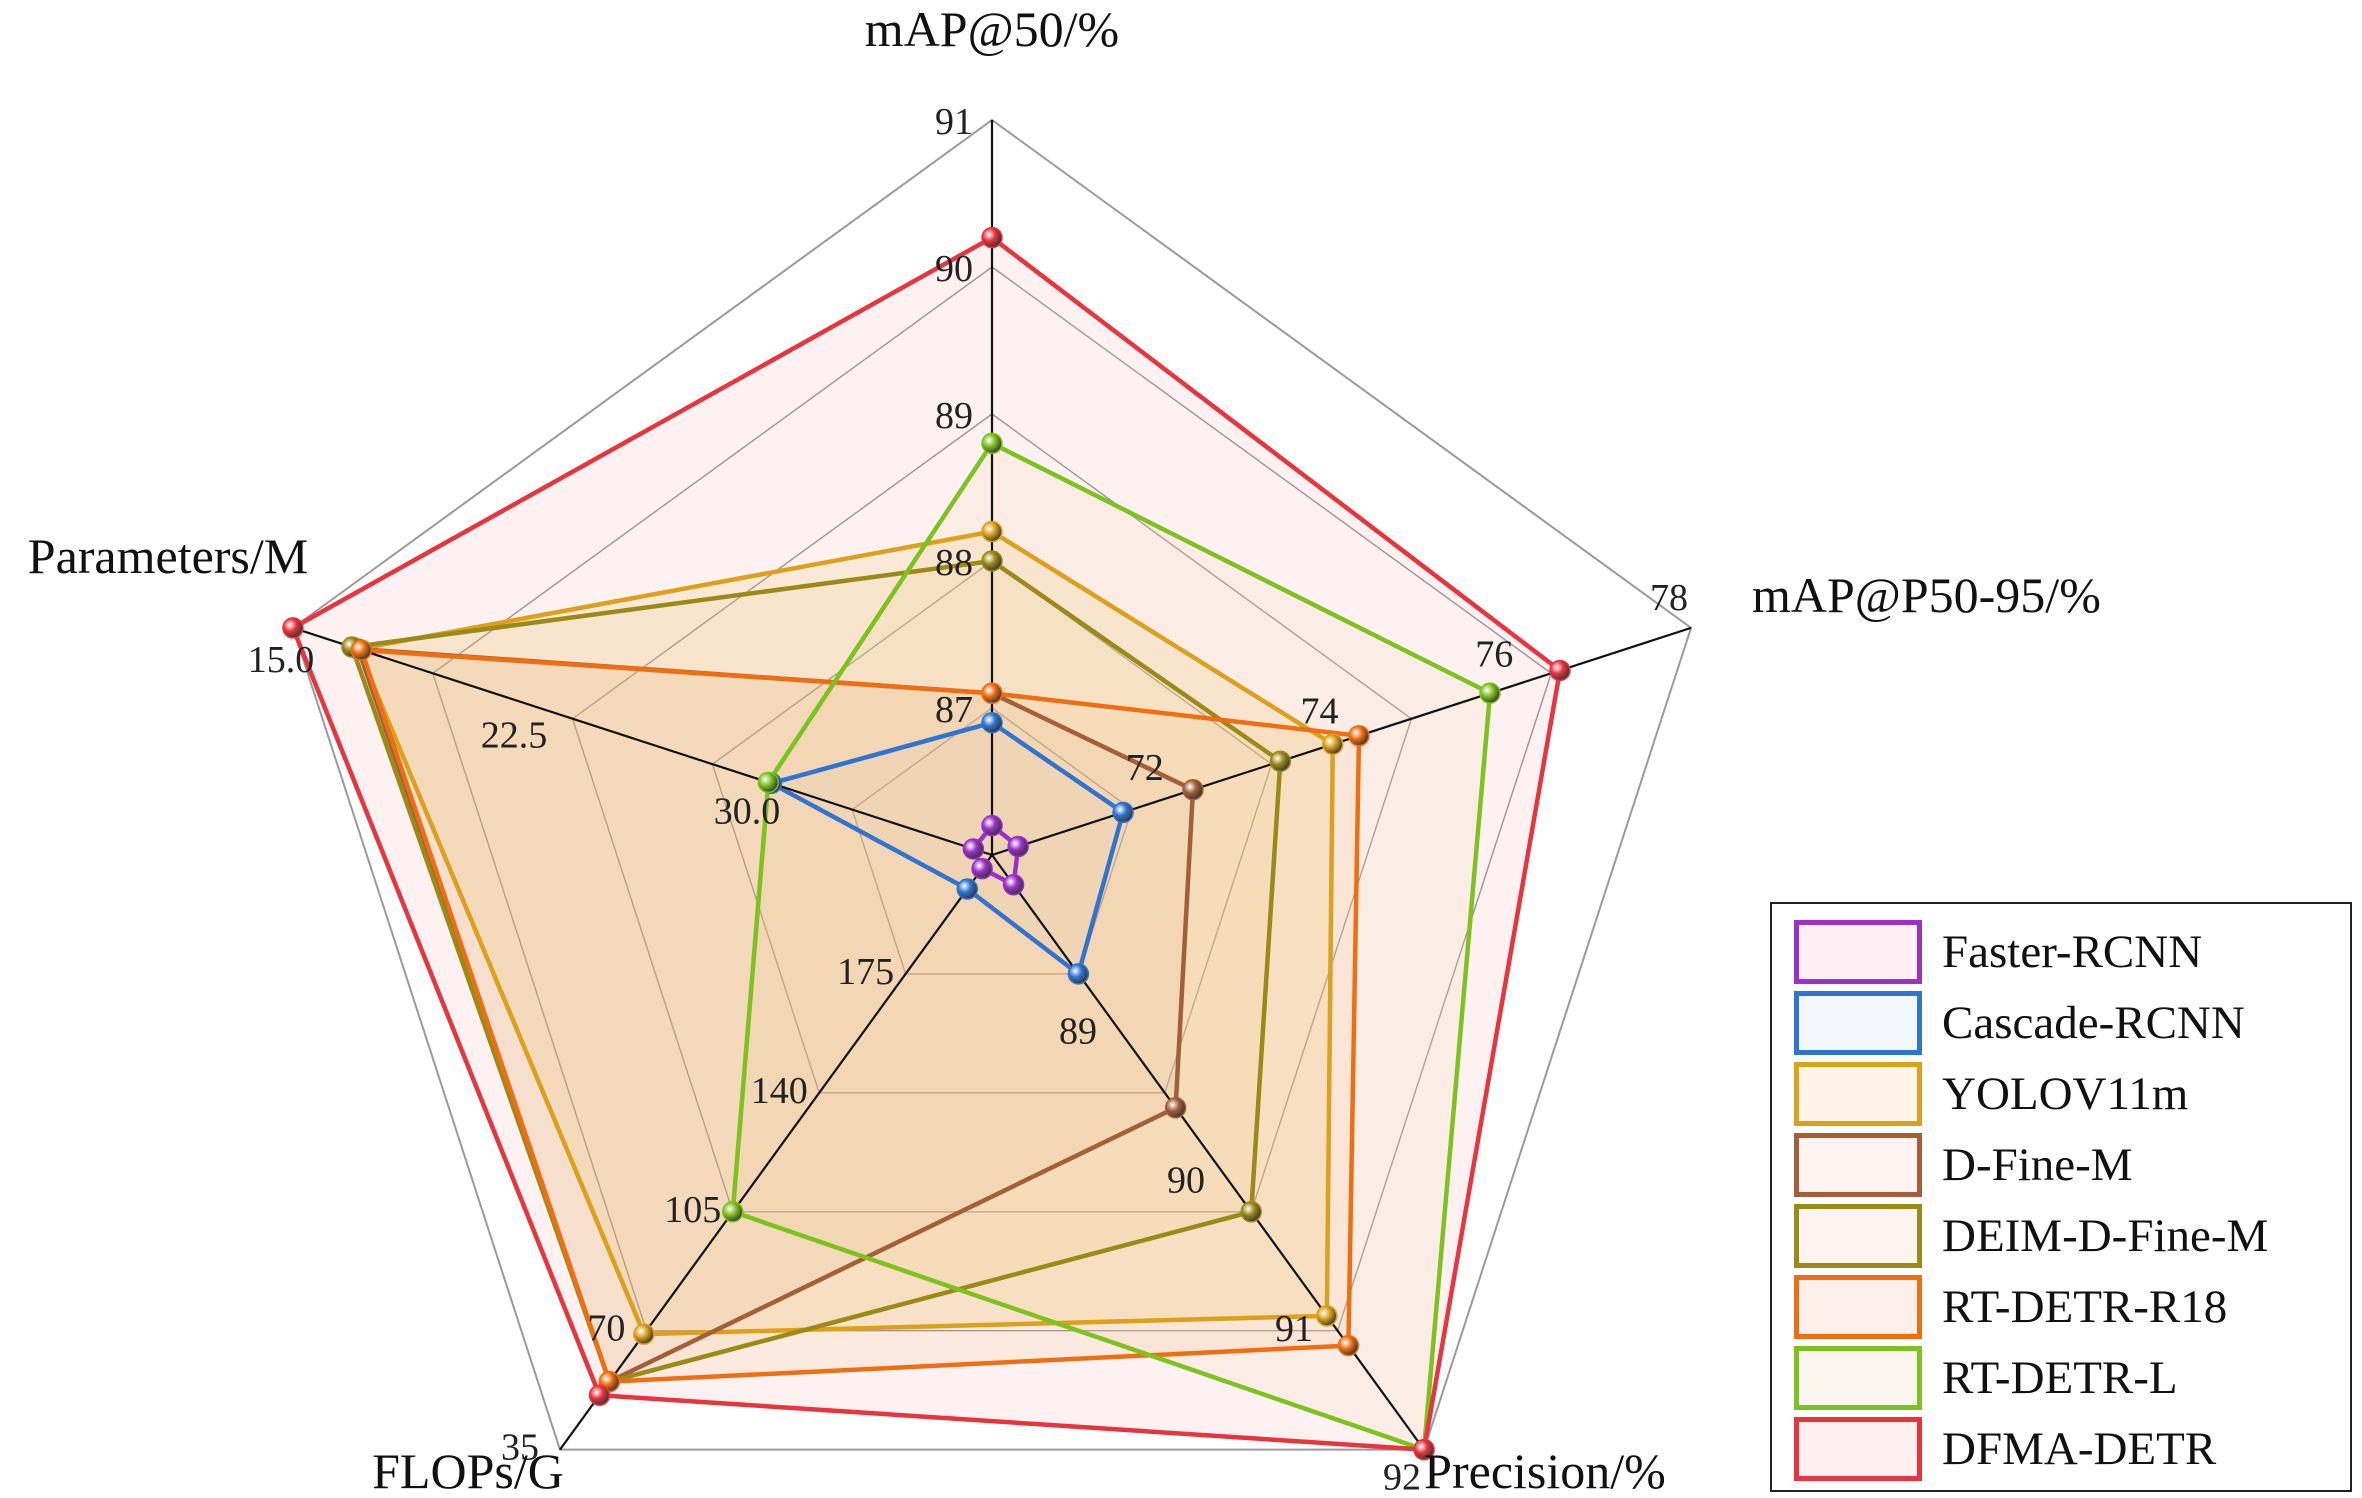  Describe the element at coordinates (2065, 1094) in the screenshot. I see `legend-label: YOLOV11m` at that location.